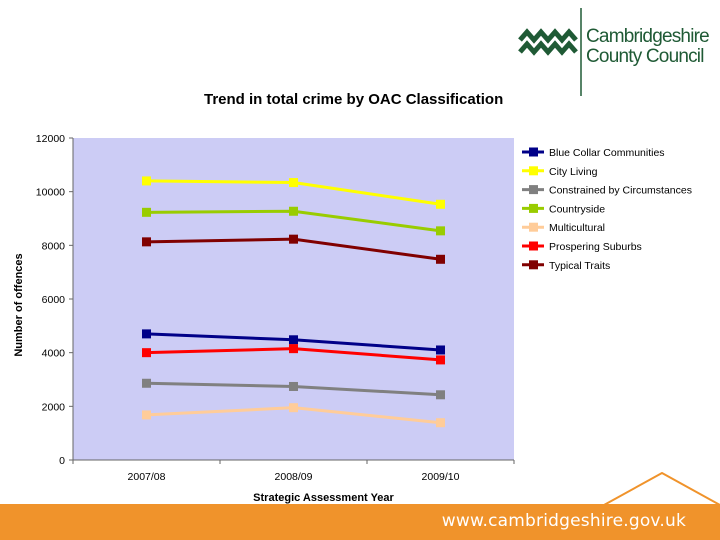 The image size is (720, 540). Describe the element at coordinates (573, 172) in the screenshot. I see `legend-label: City Living` at that location.